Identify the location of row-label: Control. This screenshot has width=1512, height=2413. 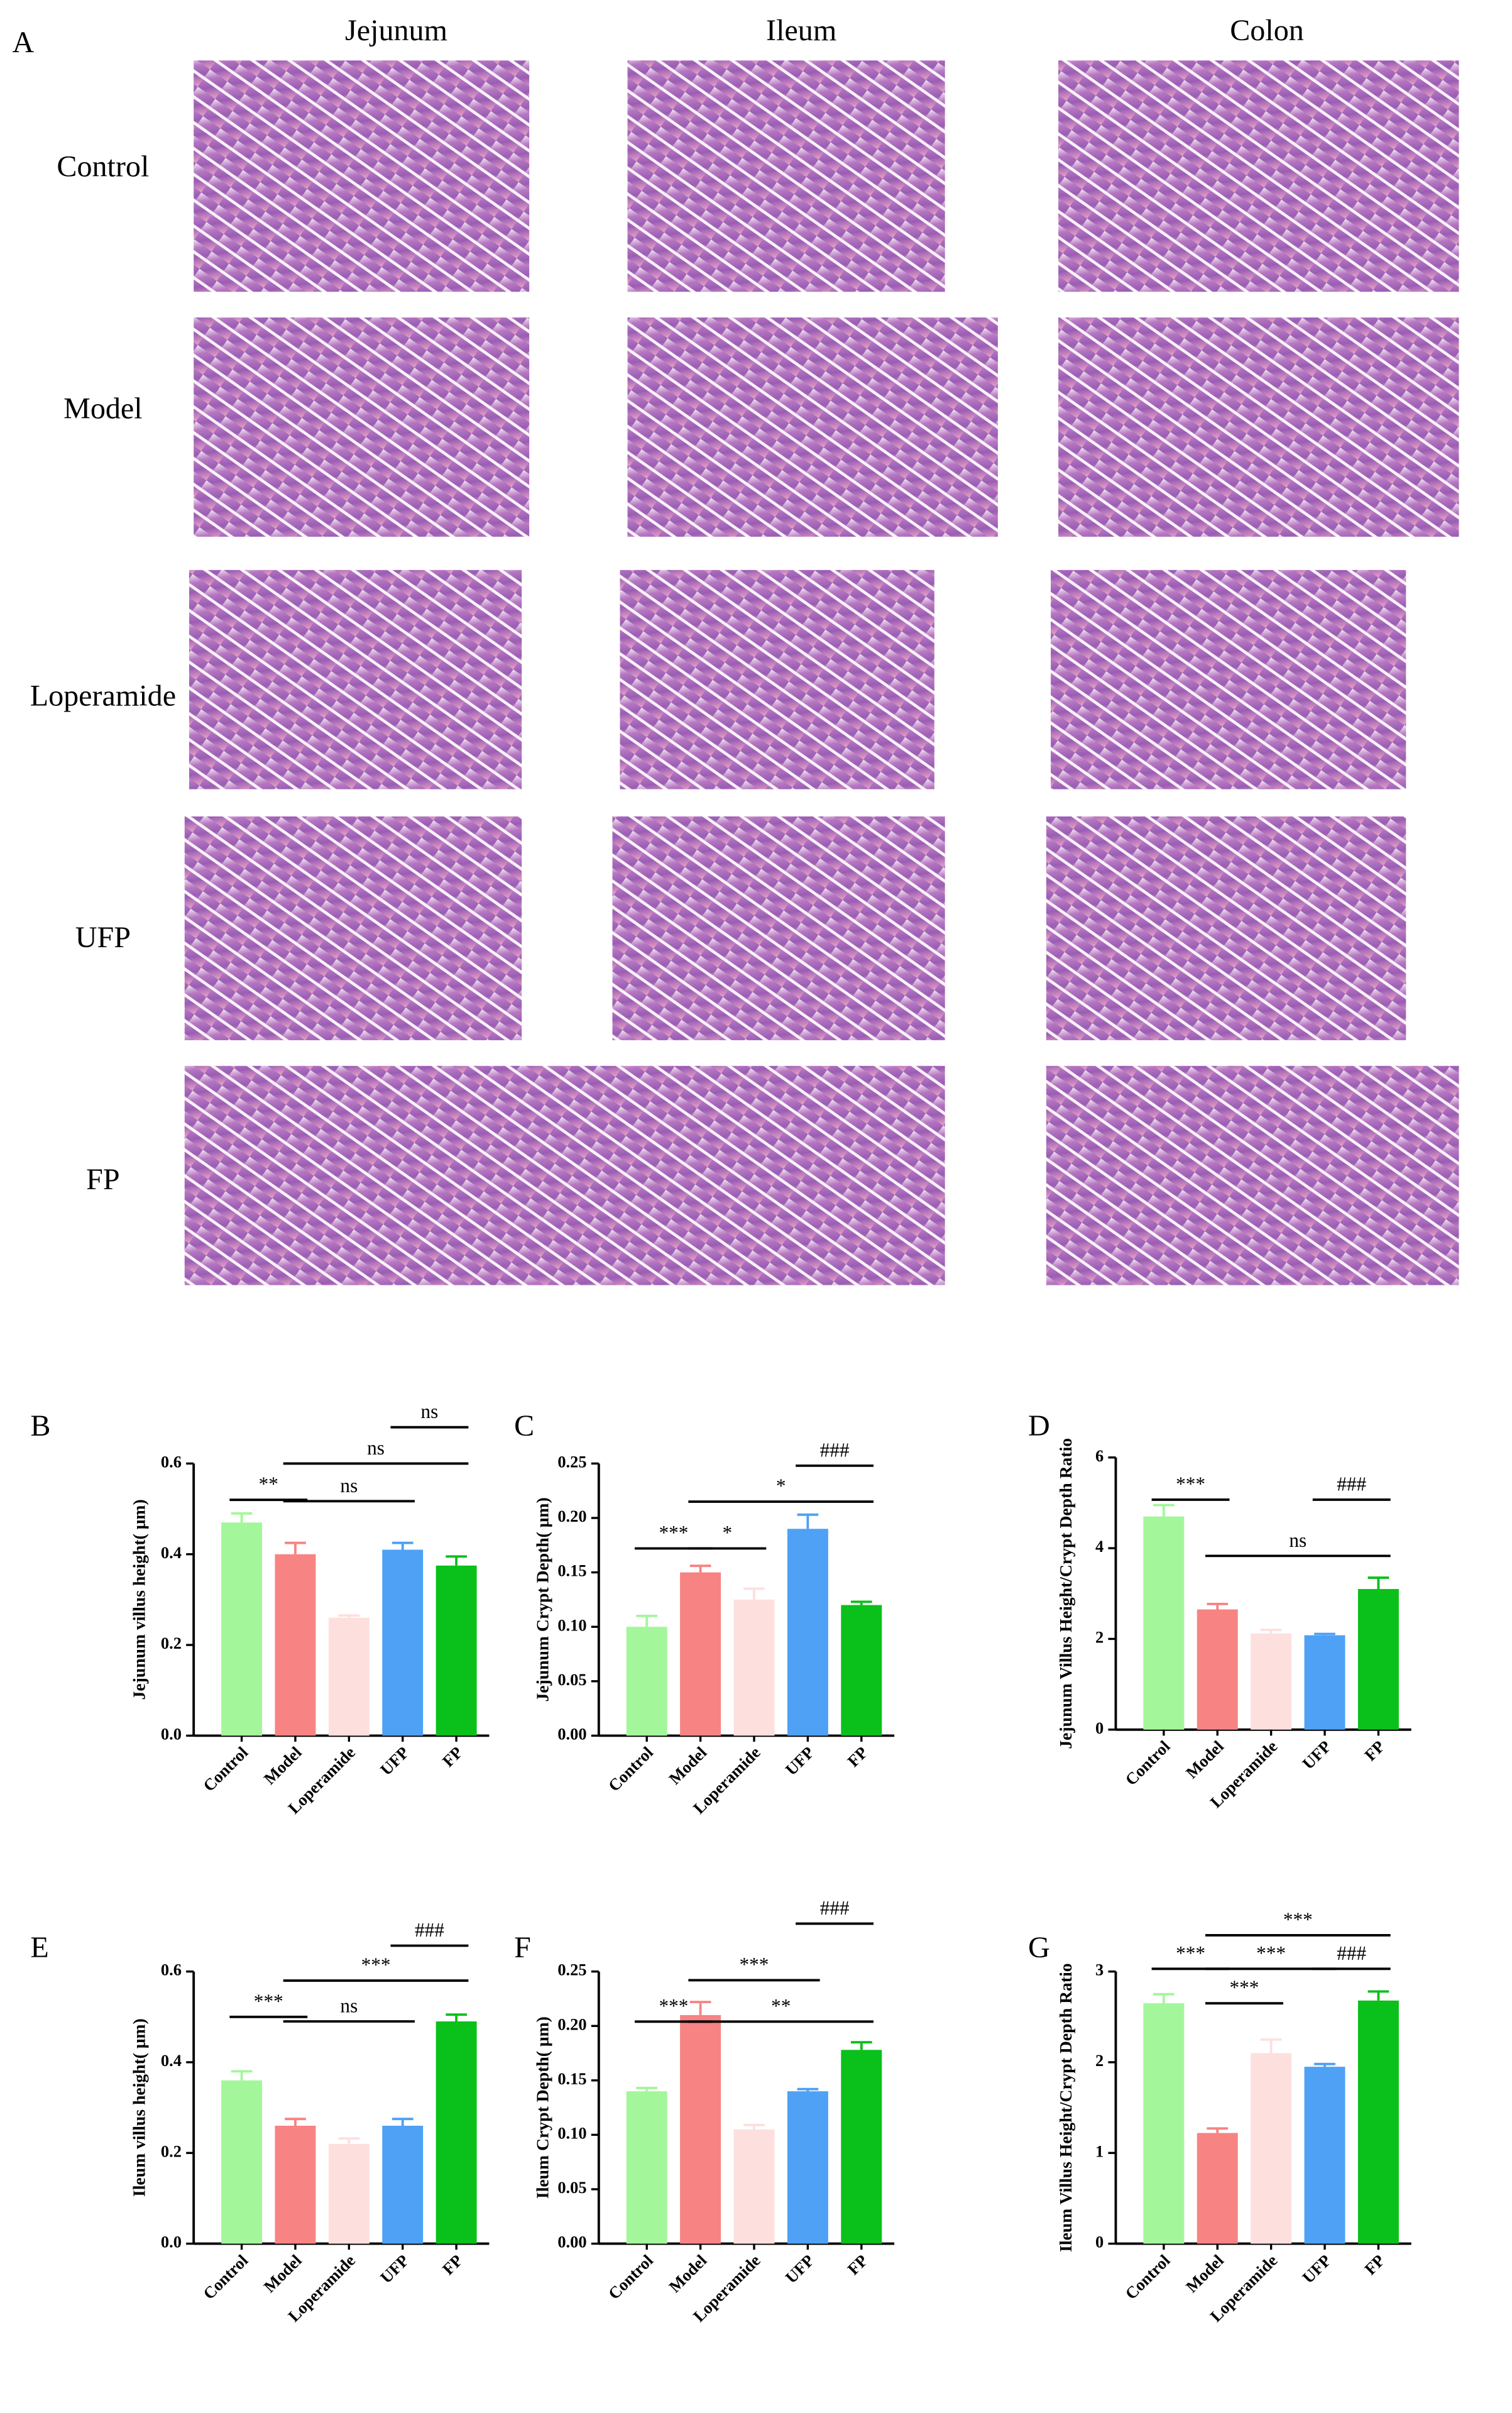
(103, 166).